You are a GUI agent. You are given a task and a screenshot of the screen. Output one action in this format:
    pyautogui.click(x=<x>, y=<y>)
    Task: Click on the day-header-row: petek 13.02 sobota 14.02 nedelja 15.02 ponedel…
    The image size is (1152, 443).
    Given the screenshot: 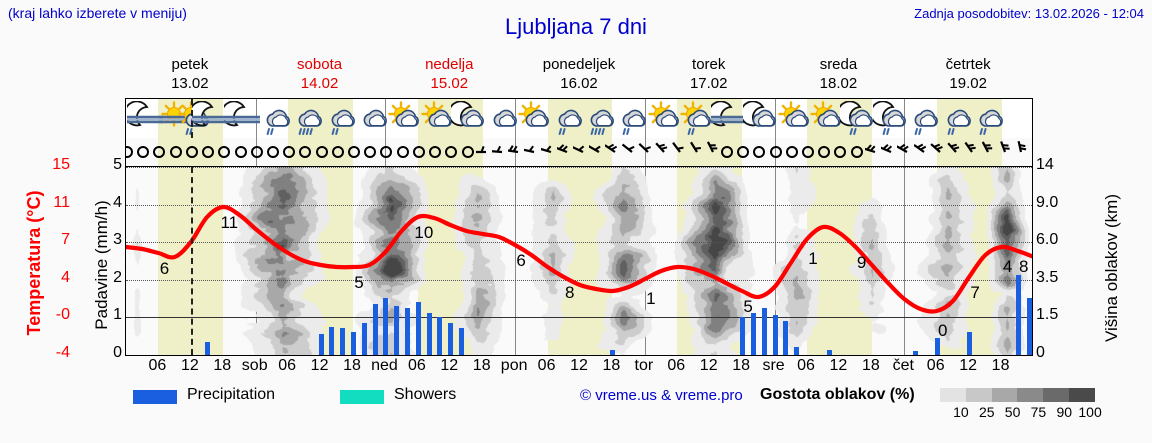 What is the action you would take?
    pyautogui.click(x=579, y=76)
    